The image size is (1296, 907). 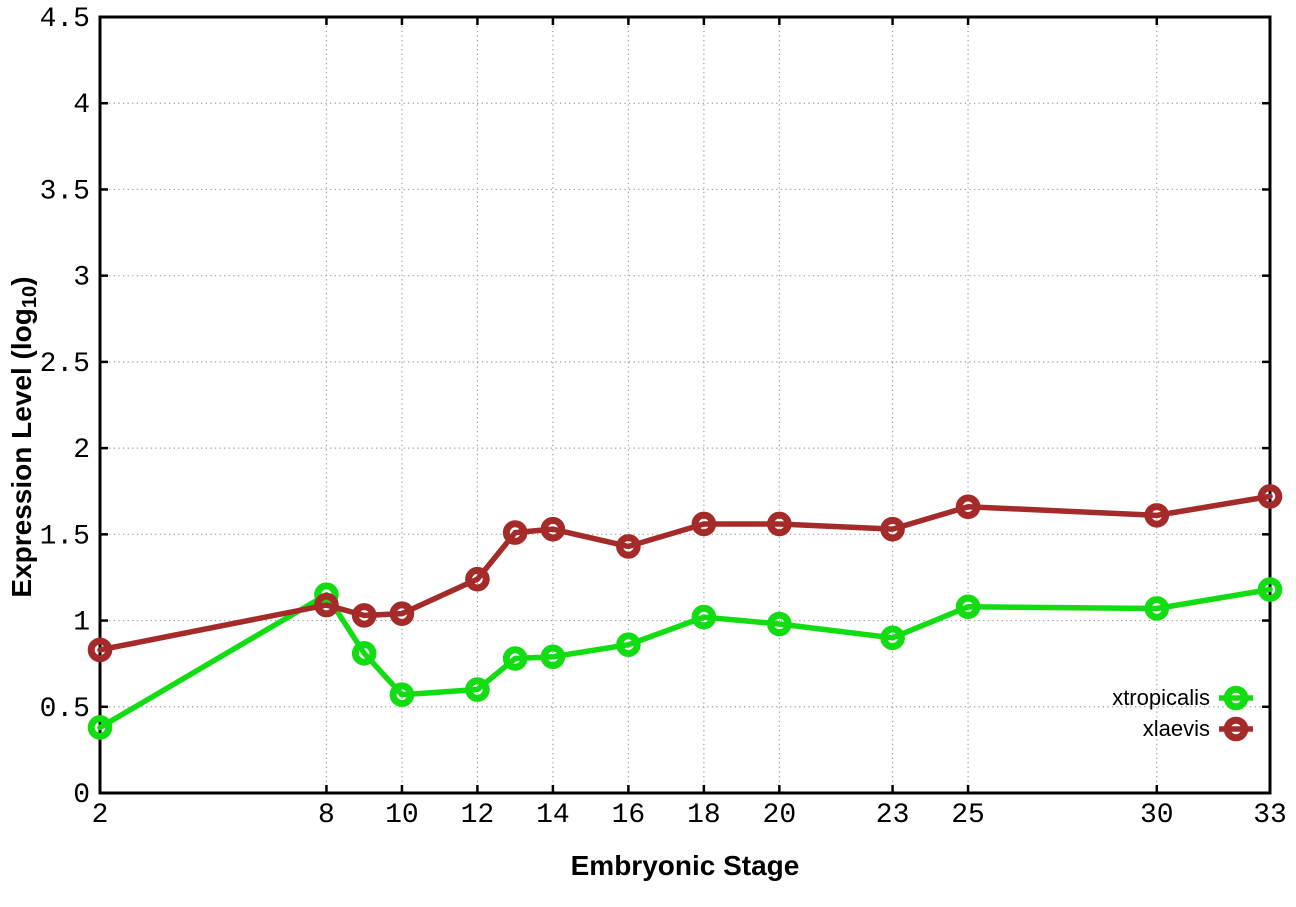 What do you see at coordinates (1157, 815) in the screenshot?
I see `x-tick-label: 30` at bounding box center [1157, 815].